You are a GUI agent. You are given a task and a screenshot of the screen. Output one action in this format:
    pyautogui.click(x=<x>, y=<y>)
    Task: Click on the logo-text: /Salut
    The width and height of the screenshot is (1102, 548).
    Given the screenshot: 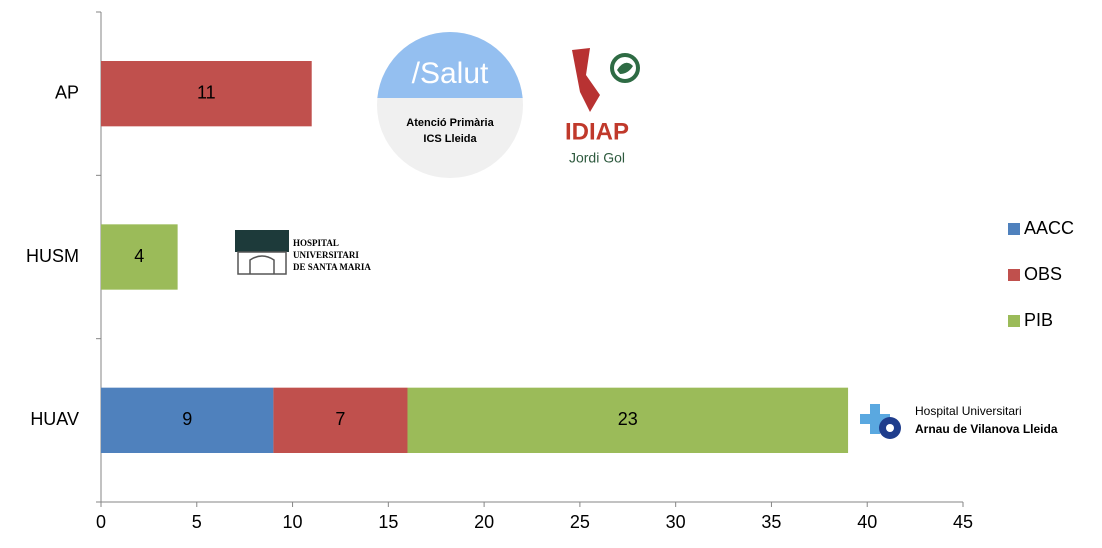 What is the action you would take?
    pyautogui.click(x=450, y=73)
    